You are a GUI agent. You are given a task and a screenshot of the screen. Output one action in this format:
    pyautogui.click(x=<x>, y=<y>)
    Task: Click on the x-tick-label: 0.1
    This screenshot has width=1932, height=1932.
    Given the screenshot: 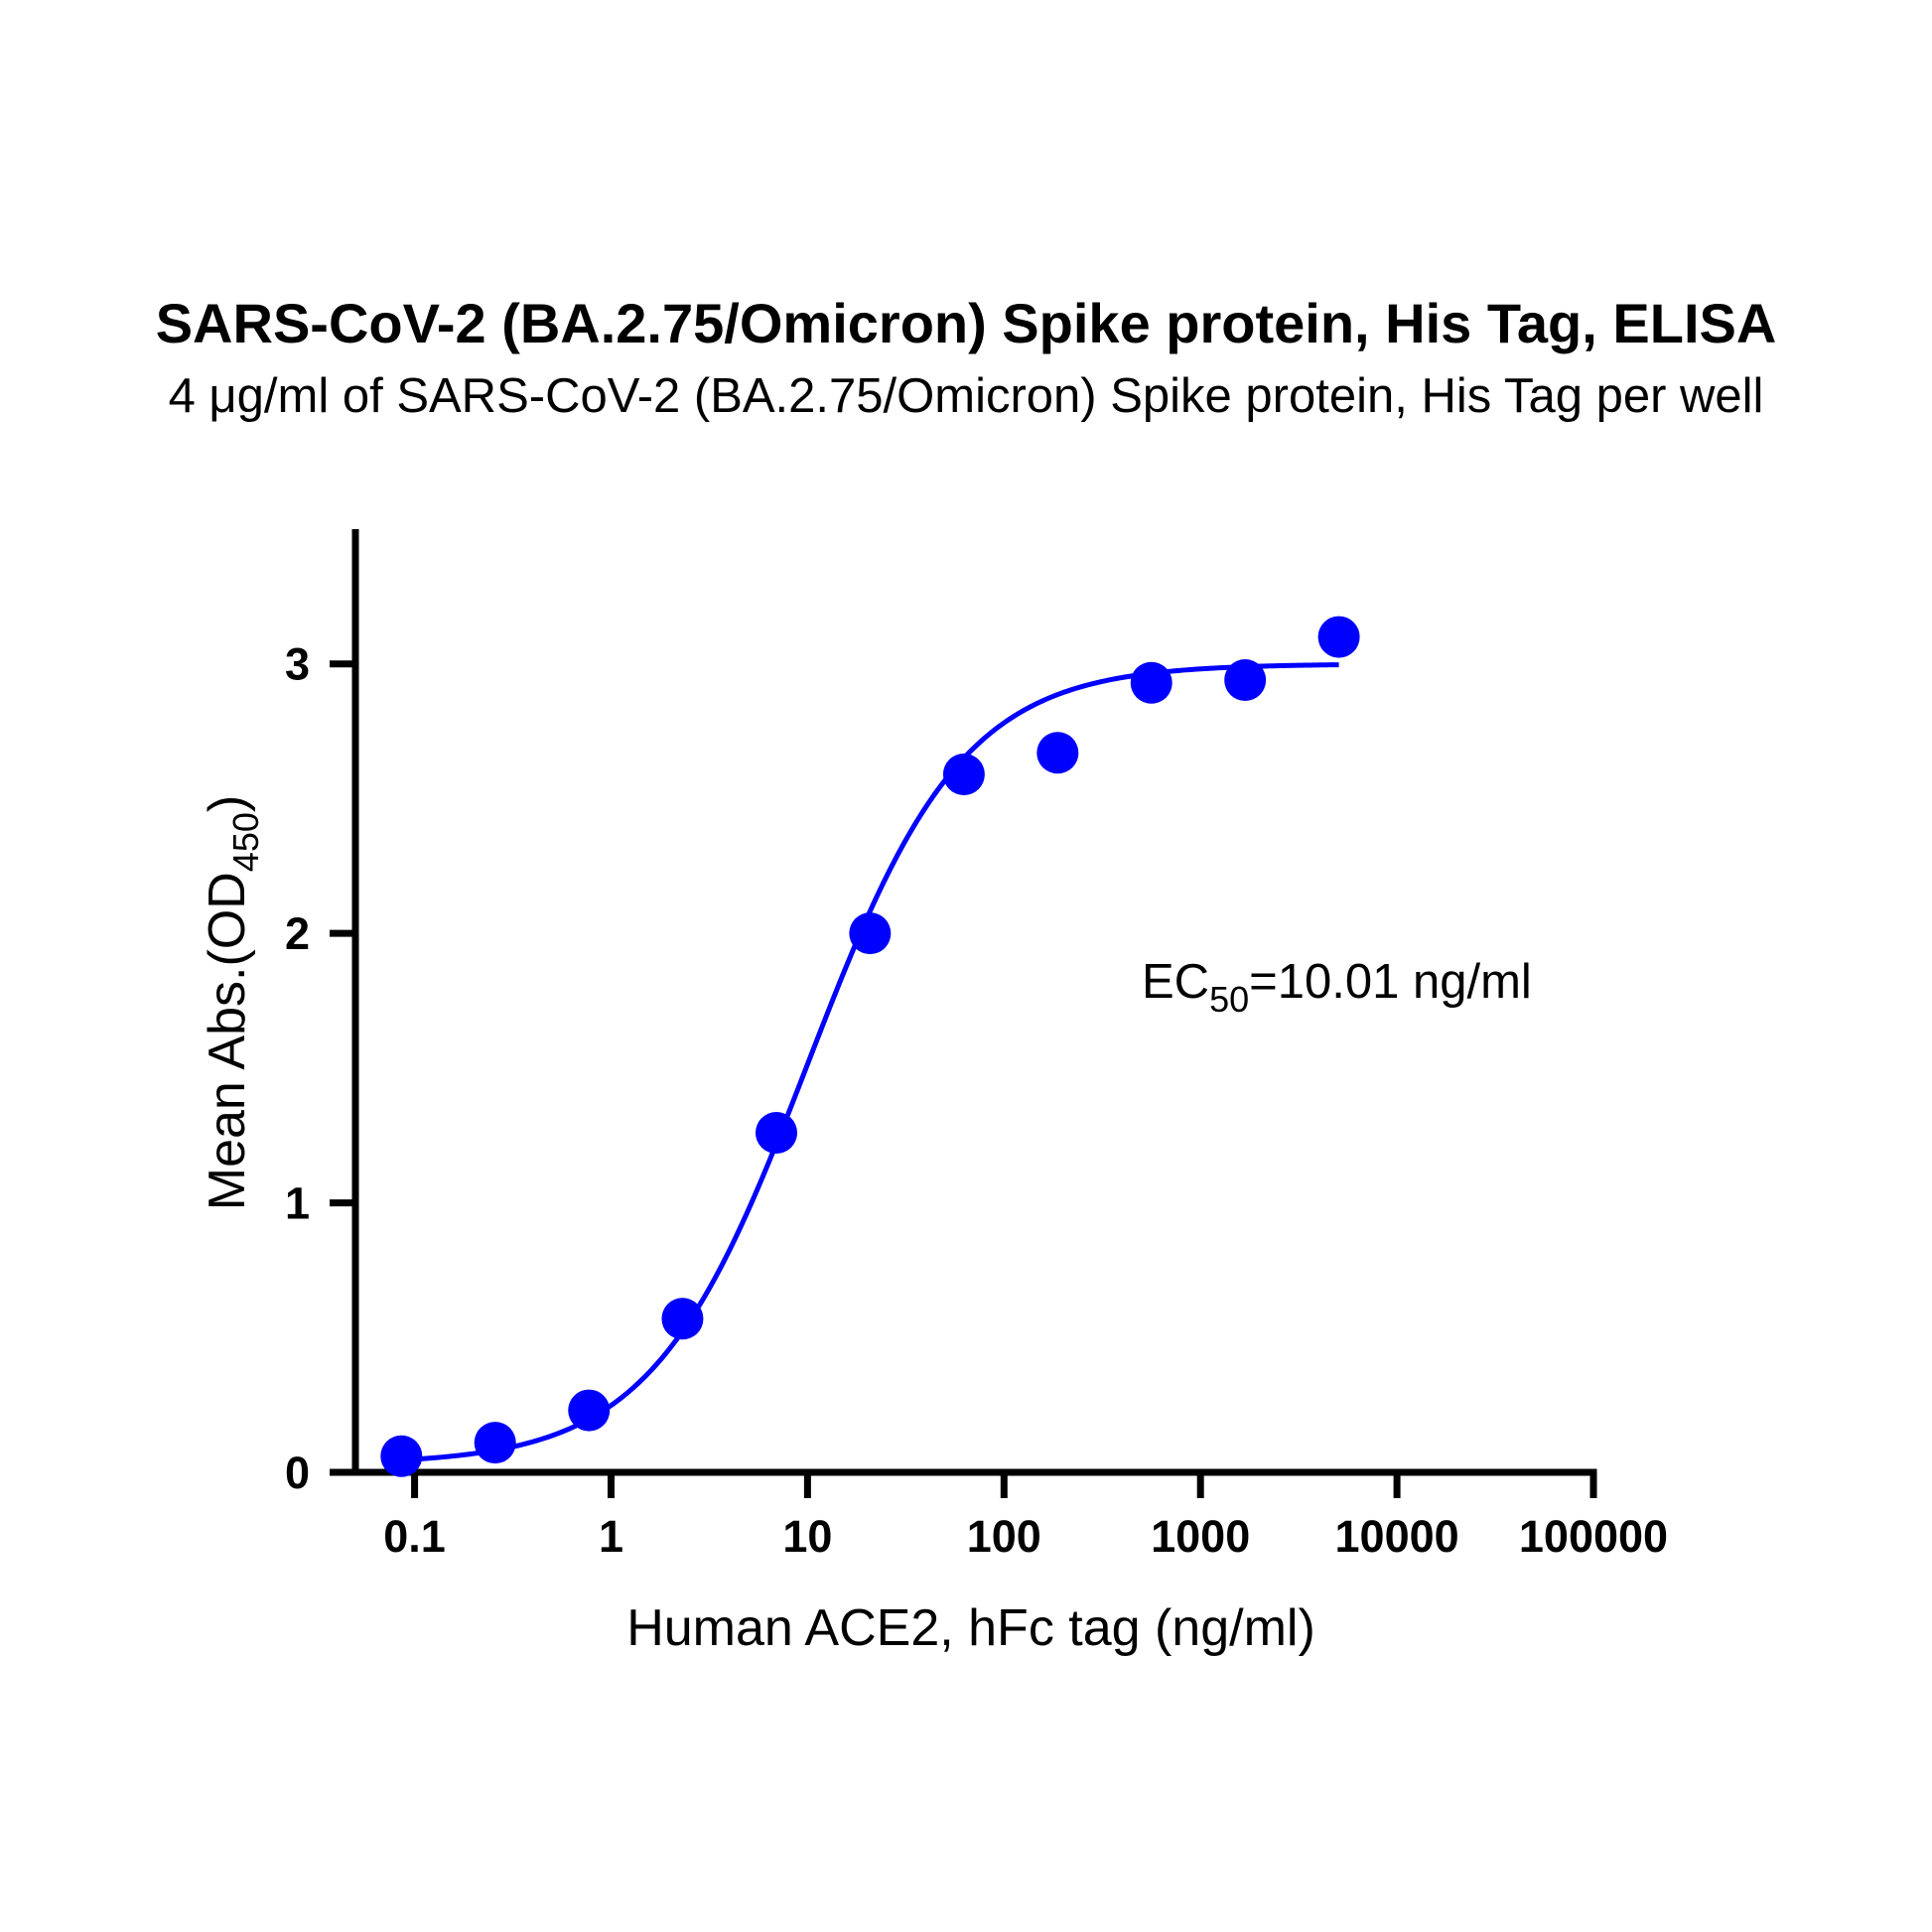 What is the action you would take?
    pyautogui.click(x=415, y=1536)
    